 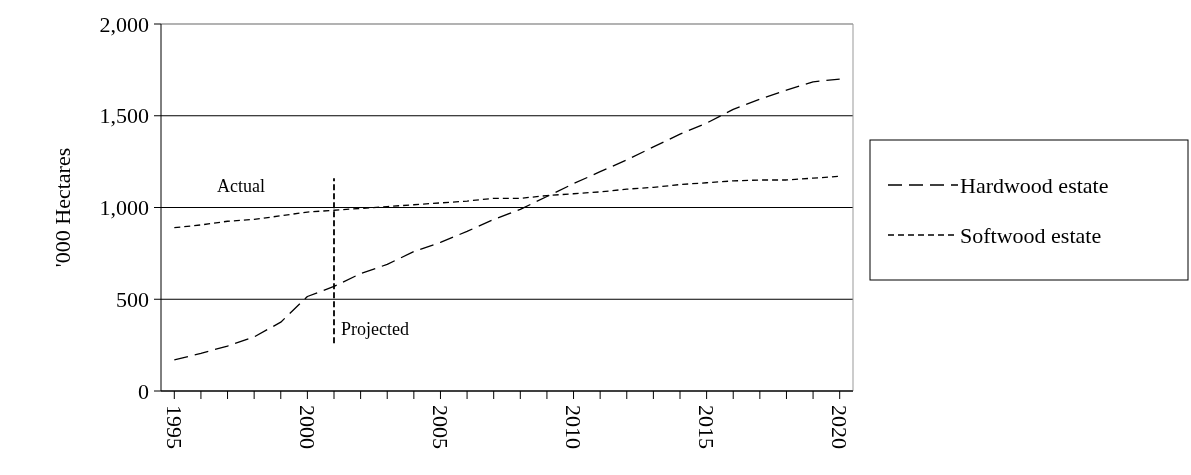 I want to click on y-tick-label: 500, so click(x=132, y=299).